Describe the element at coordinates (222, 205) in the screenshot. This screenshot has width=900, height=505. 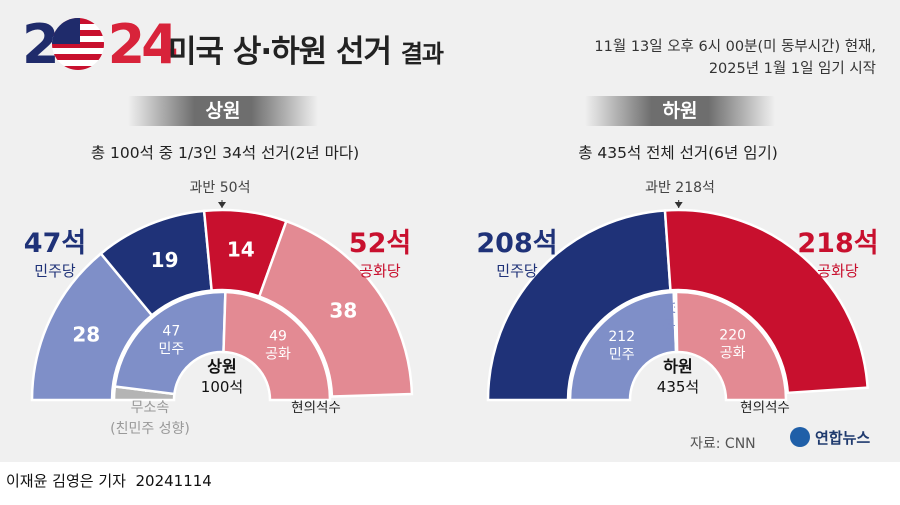
I see `senate-majority-arrow-icon` at that location.